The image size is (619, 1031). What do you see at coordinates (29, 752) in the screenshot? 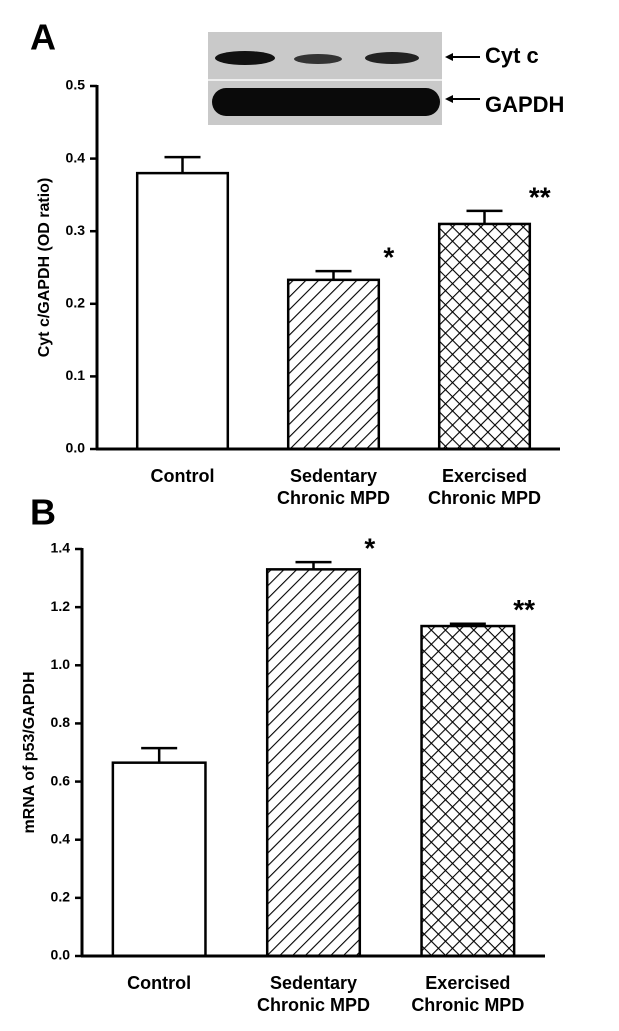
I see `y-axis-label: mRNA of p53/GAPDH` at bounding box center [29, 752].